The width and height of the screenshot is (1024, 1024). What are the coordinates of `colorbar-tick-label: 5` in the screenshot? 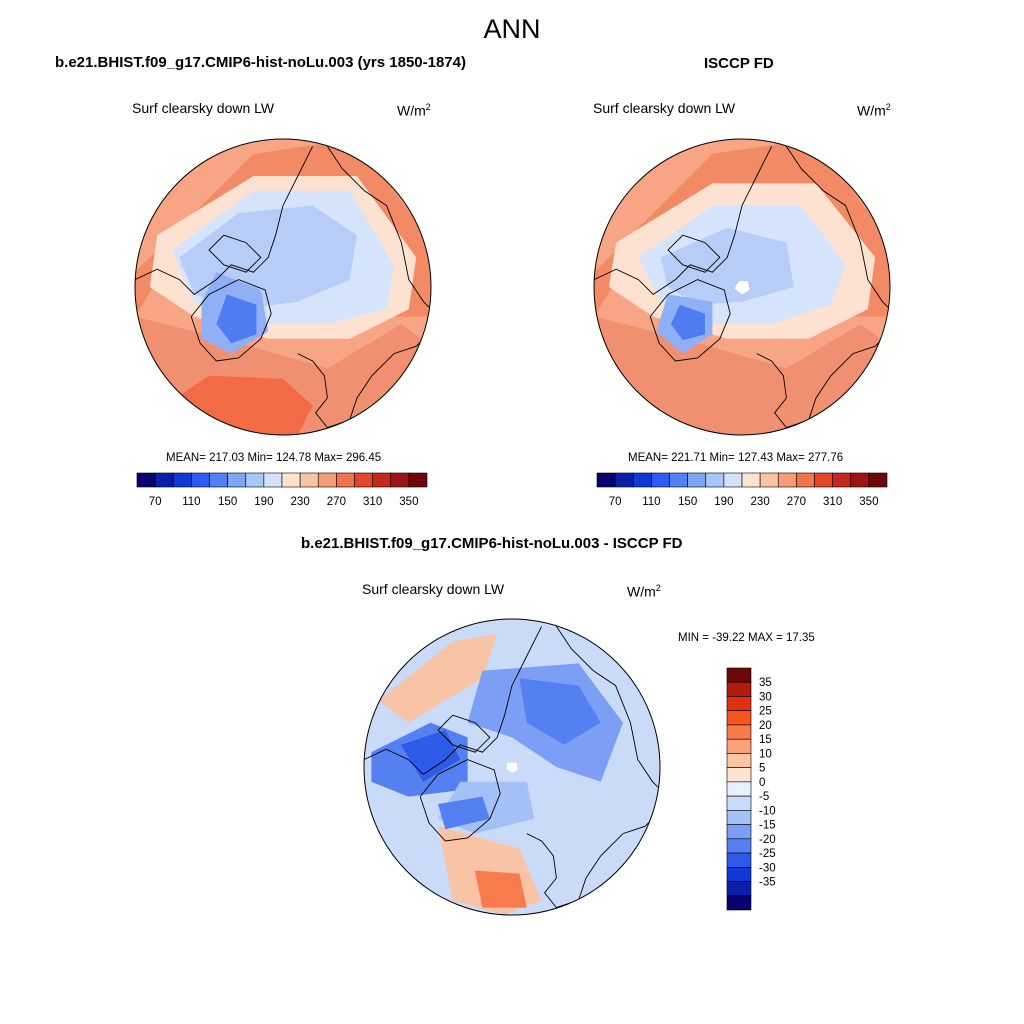 It's located at (762, 769).